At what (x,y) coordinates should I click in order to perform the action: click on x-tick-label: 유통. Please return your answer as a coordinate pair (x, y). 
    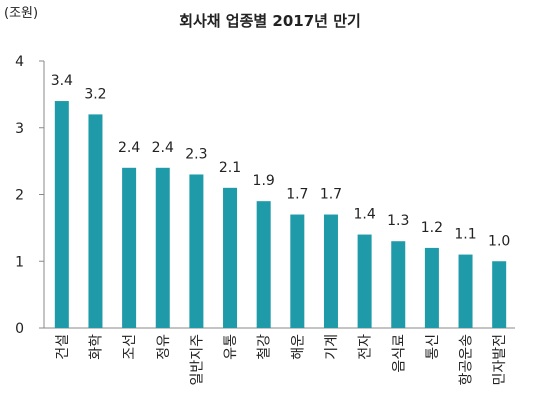
    Looking at the image, I should click on (231, 347).